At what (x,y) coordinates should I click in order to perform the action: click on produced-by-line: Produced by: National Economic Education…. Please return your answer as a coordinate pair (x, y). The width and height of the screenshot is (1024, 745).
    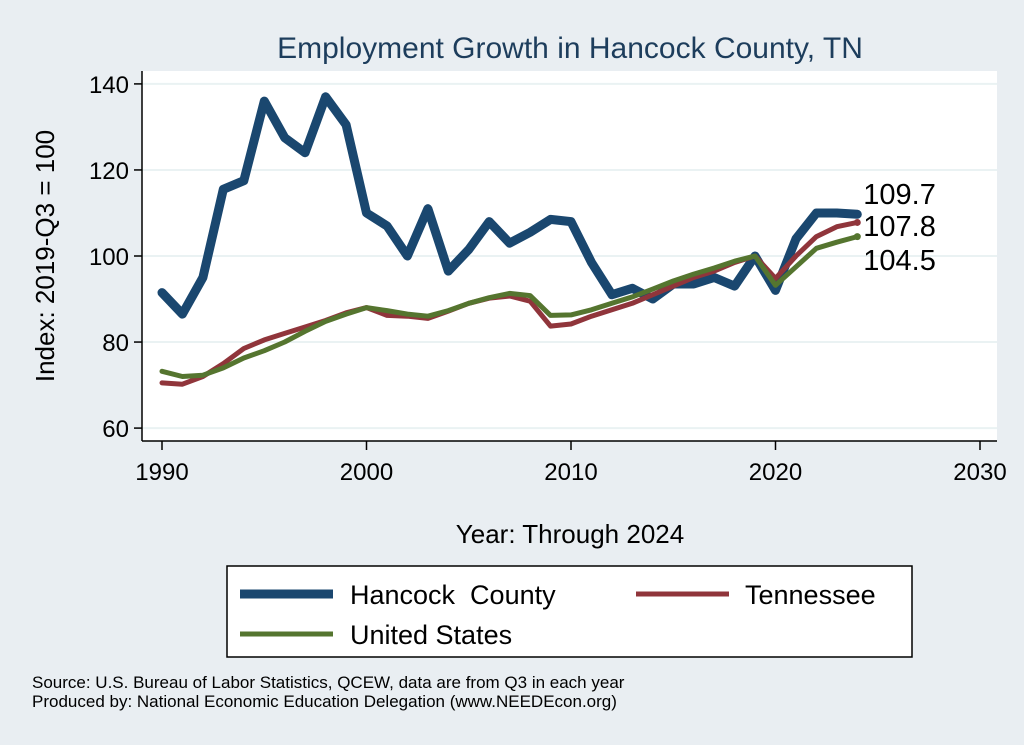
    Looking at the image, I should click on (324, 701).